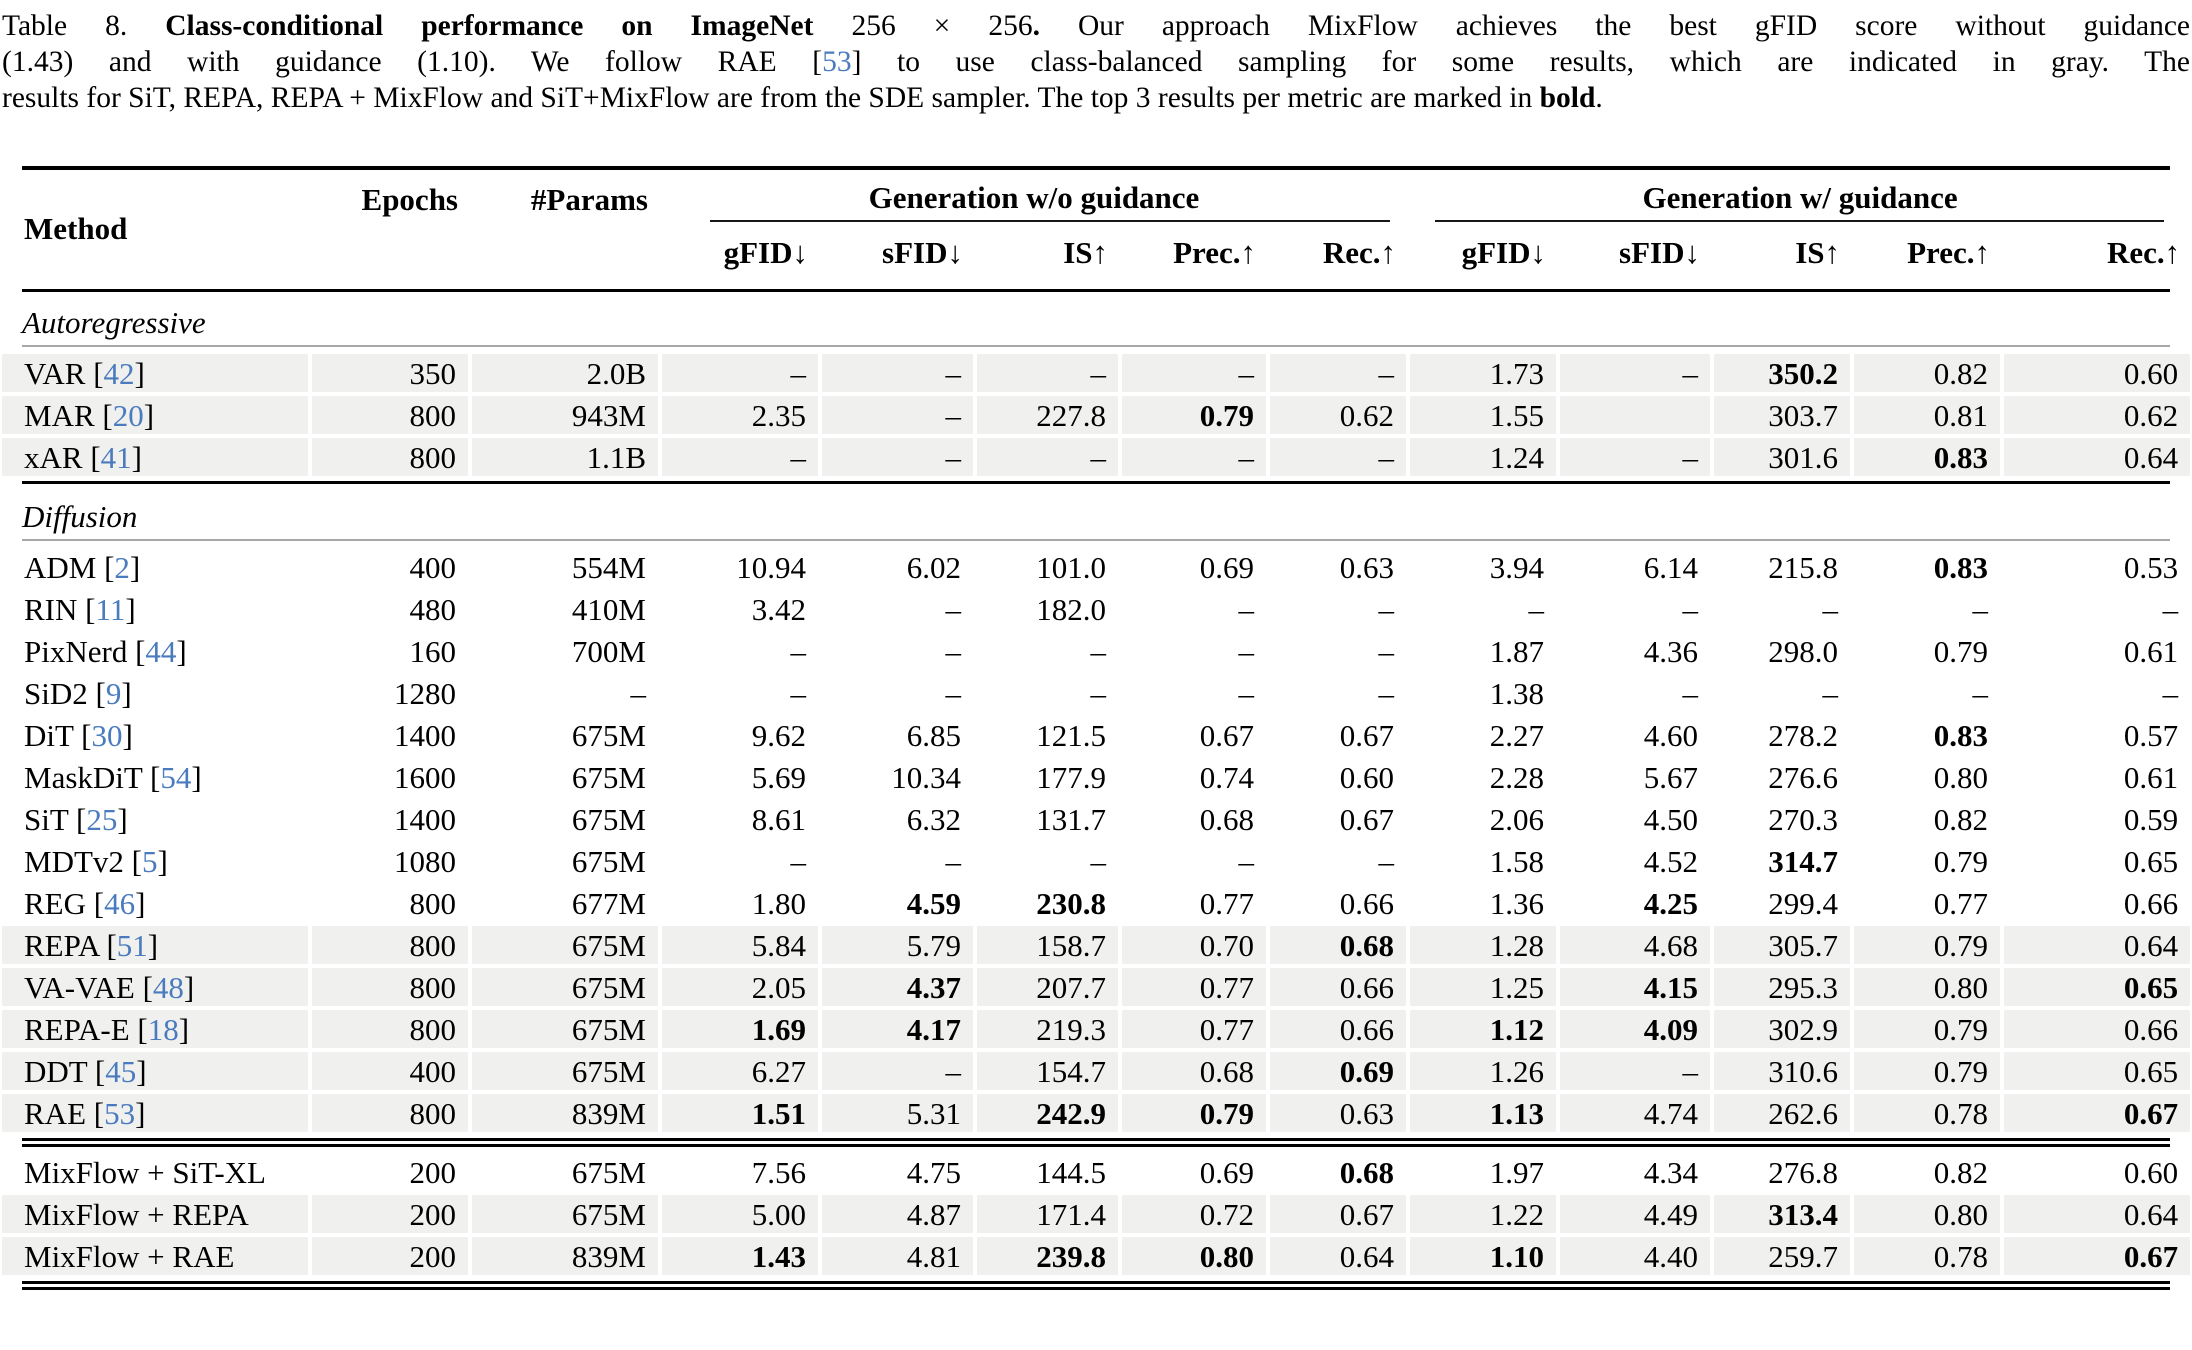 Image resolution: width=2192 pixels, height=1350 pixels. Describe the element at coordinates (1948, 252) in the screenshot. I see `metric-header-prec-2: Prec.↑` at that location.